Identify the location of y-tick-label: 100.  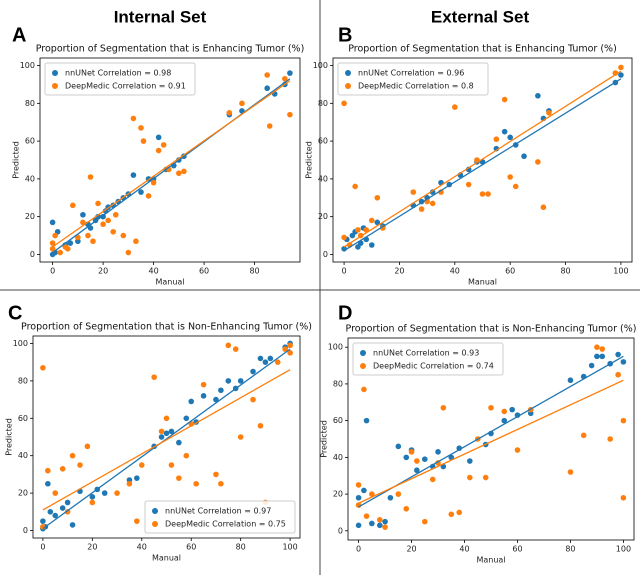
(20, 343).